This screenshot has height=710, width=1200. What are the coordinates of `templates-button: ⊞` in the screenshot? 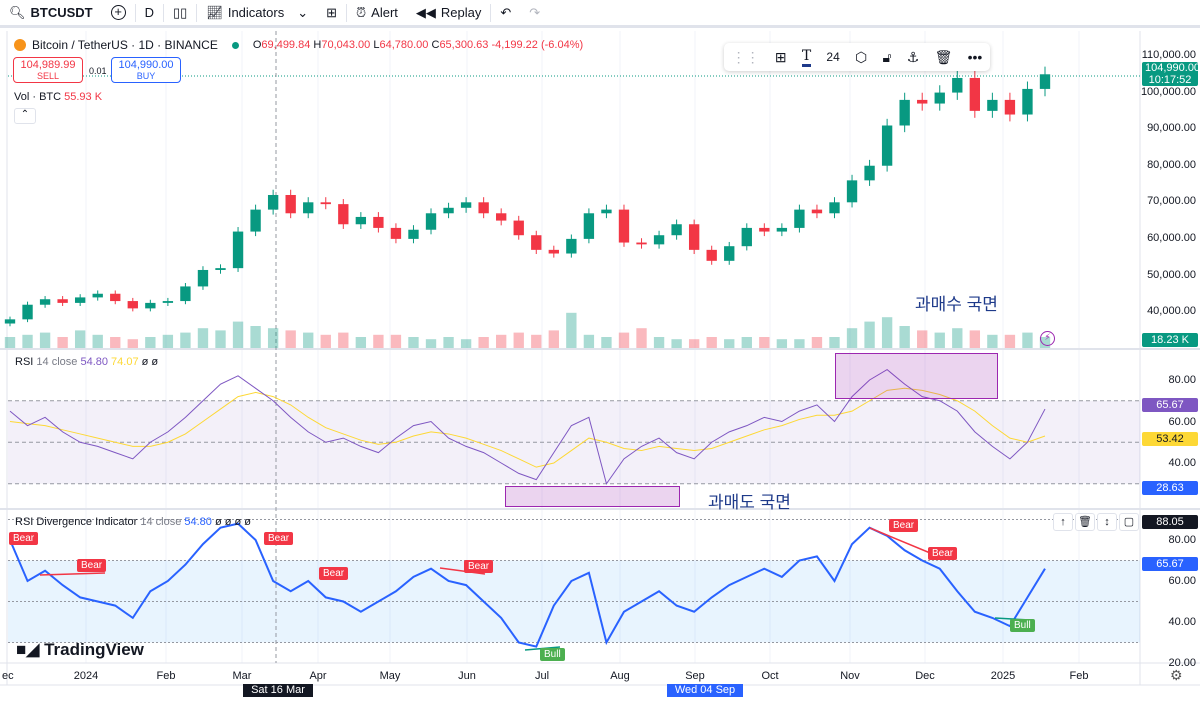 It's located at (331, 13).